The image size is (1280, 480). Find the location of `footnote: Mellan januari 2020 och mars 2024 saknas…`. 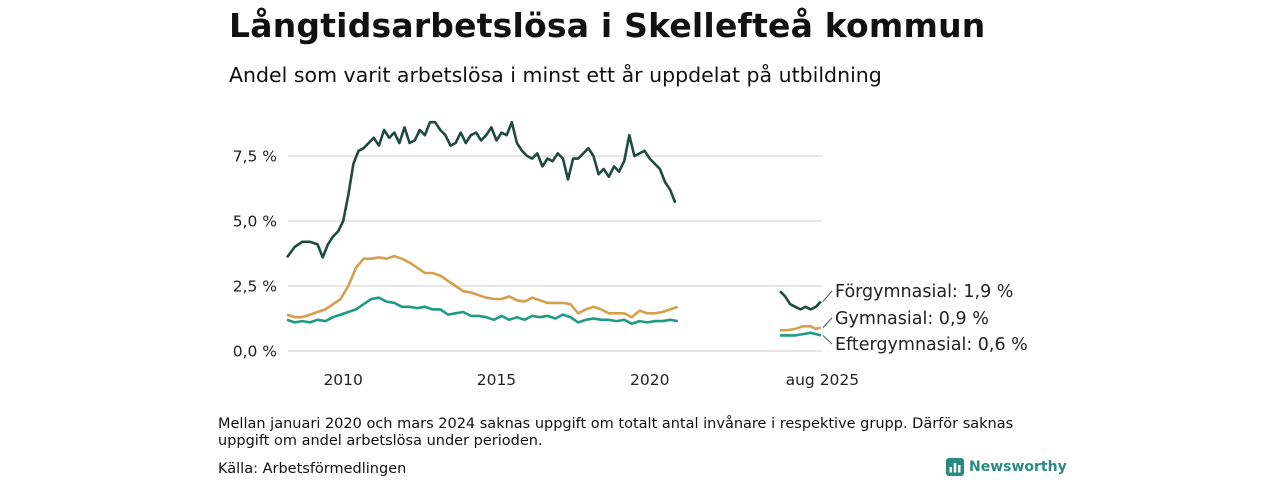

footnote: Mellan januari 2020 och mars 2024 saknas… is located at coordinates (616, 432).